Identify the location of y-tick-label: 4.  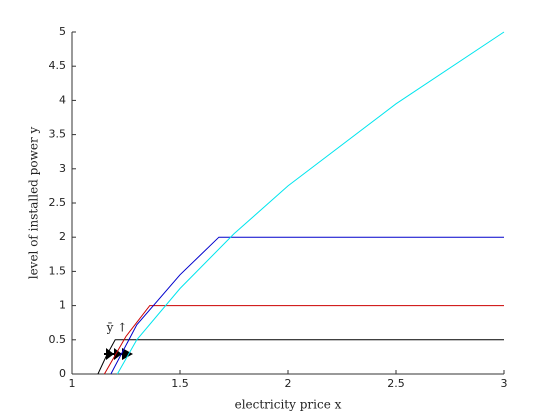
(62, 99).